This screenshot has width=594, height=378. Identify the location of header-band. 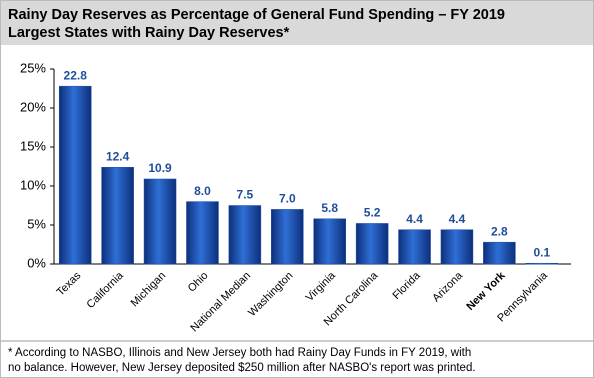
(297, 23).